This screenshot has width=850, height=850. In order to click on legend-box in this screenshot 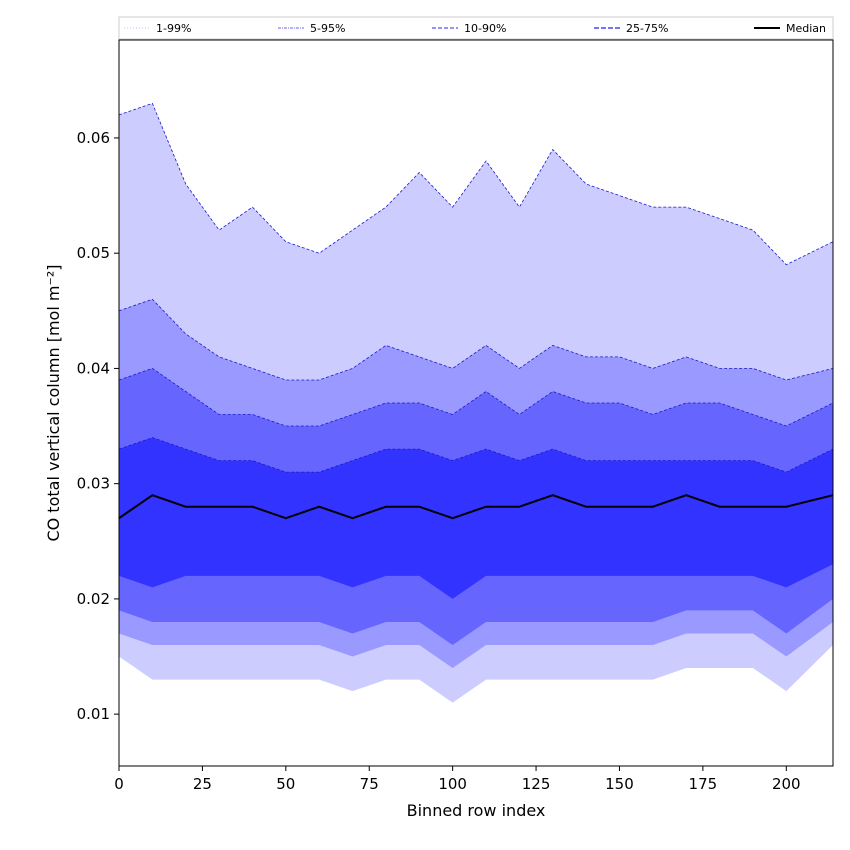, I will do `click(476, 28)`.